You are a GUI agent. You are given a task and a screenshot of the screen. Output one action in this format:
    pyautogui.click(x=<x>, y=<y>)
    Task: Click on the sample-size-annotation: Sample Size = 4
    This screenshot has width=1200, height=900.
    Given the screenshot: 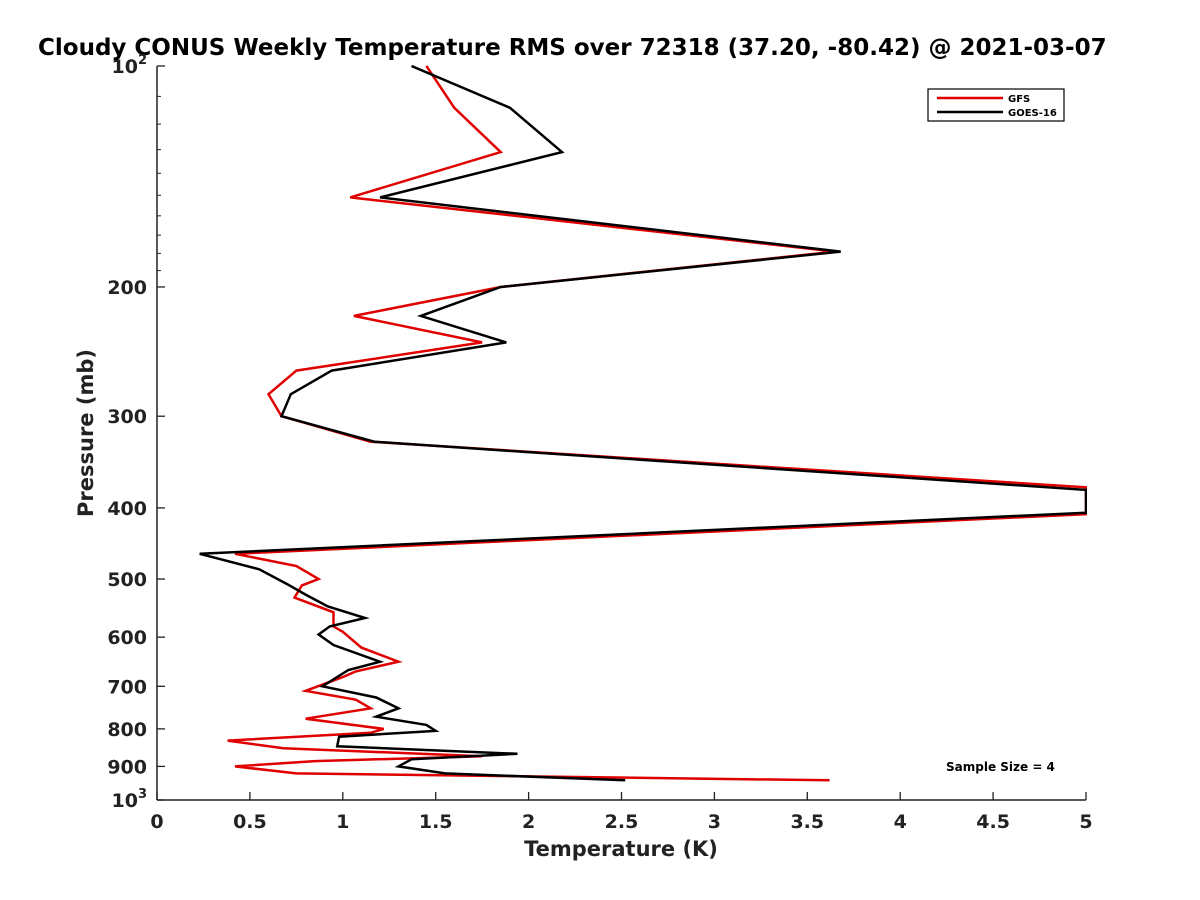 What is the action you would take?
    pyautogui.click(x=1000, y=767)
    